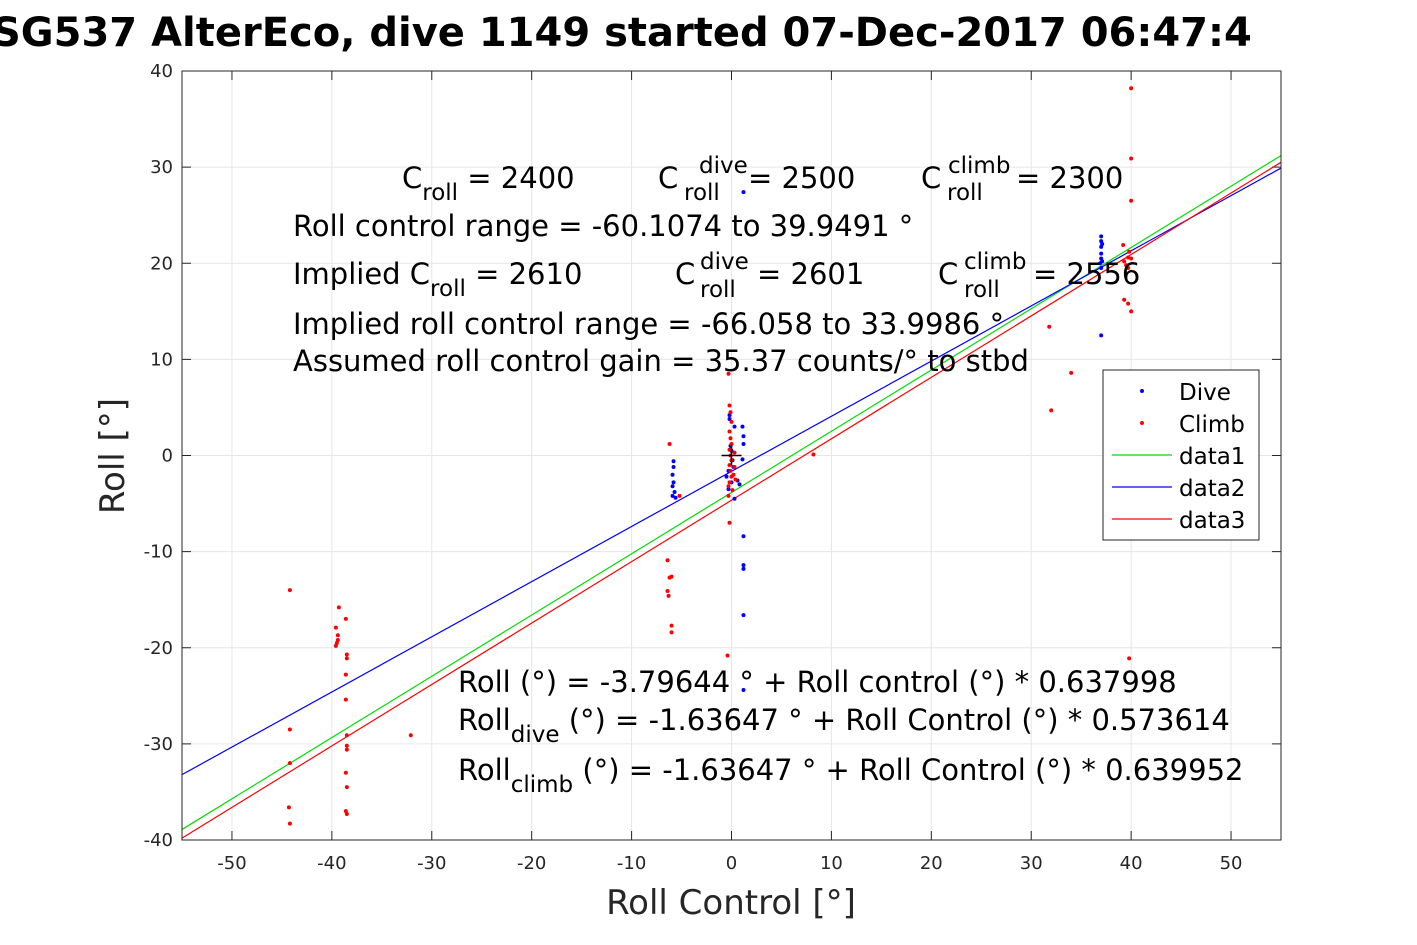 This screenshot has height=945, width=1417. Describe the element at coordinates (158, 648) in the screenshot. I see `y-tick-label: -20` at that location.